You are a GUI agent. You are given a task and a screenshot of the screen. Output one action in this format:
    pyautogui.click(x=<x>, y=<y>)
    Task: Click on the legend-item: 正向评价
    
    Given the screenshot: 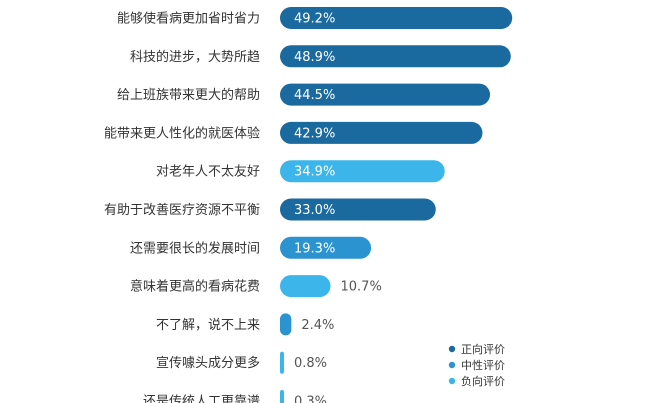 What is the action you would take?
    pyautogui.click(x=476, y=349)
    